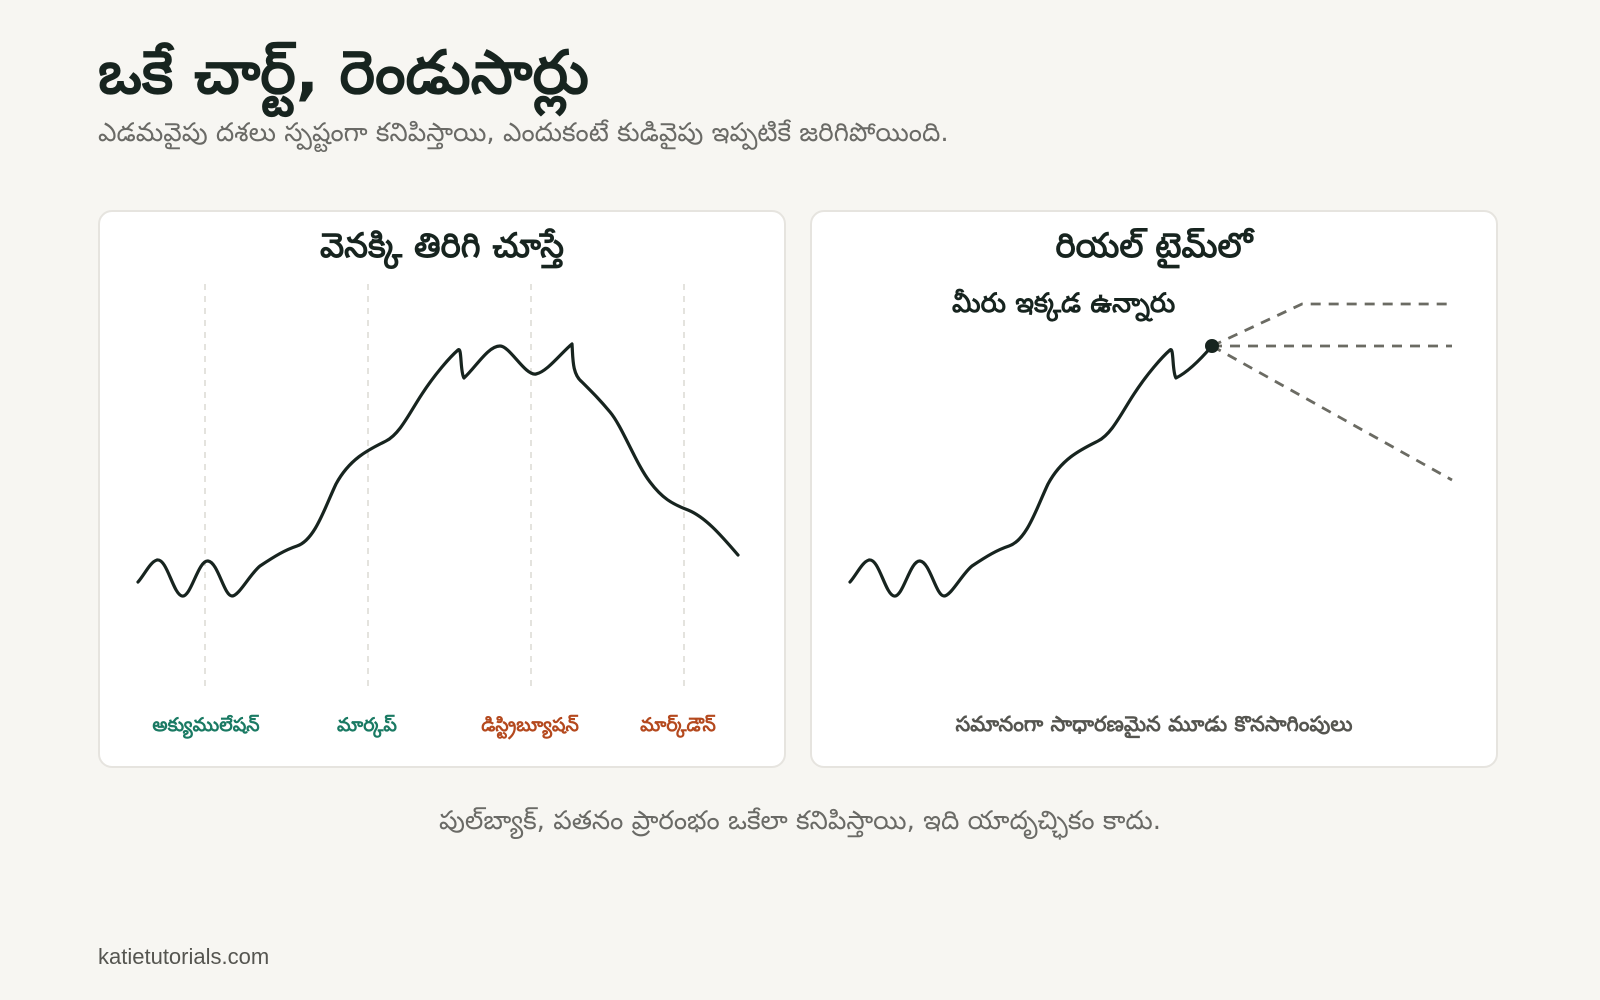 The width and height of the screenshot is (1600, 1000). Describe the element at coordinates (206, 725) in the screenshot. I see `phase-label-accumulation: అక్యుములేషన్` at that location.